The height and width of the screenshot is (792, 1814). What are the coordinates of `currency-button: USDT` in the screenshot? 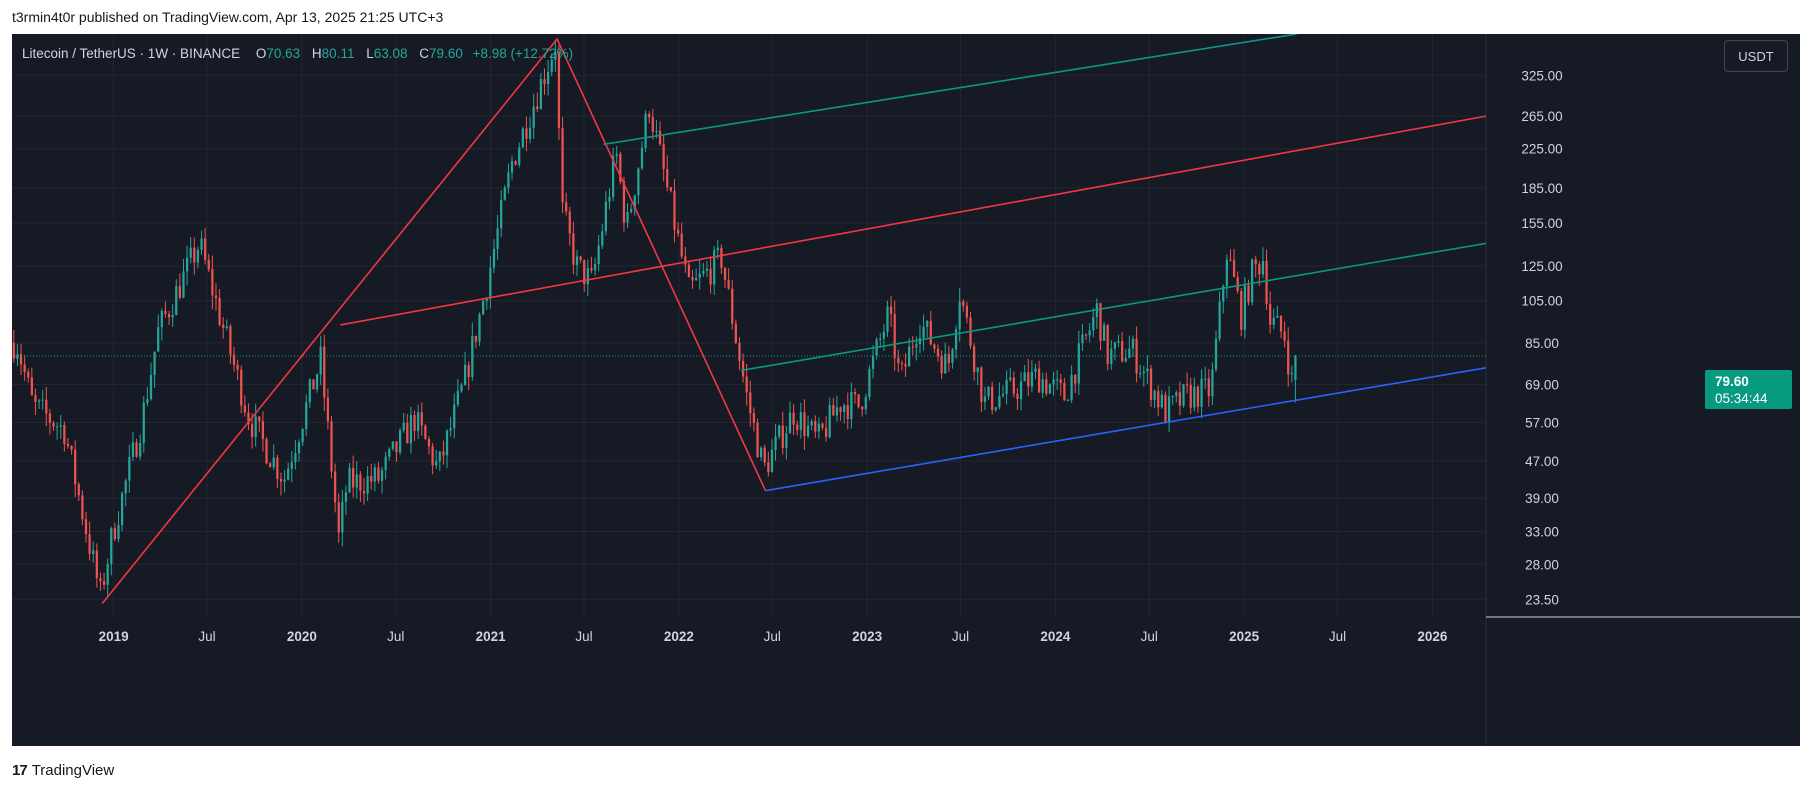 It's located at (1756, 56).